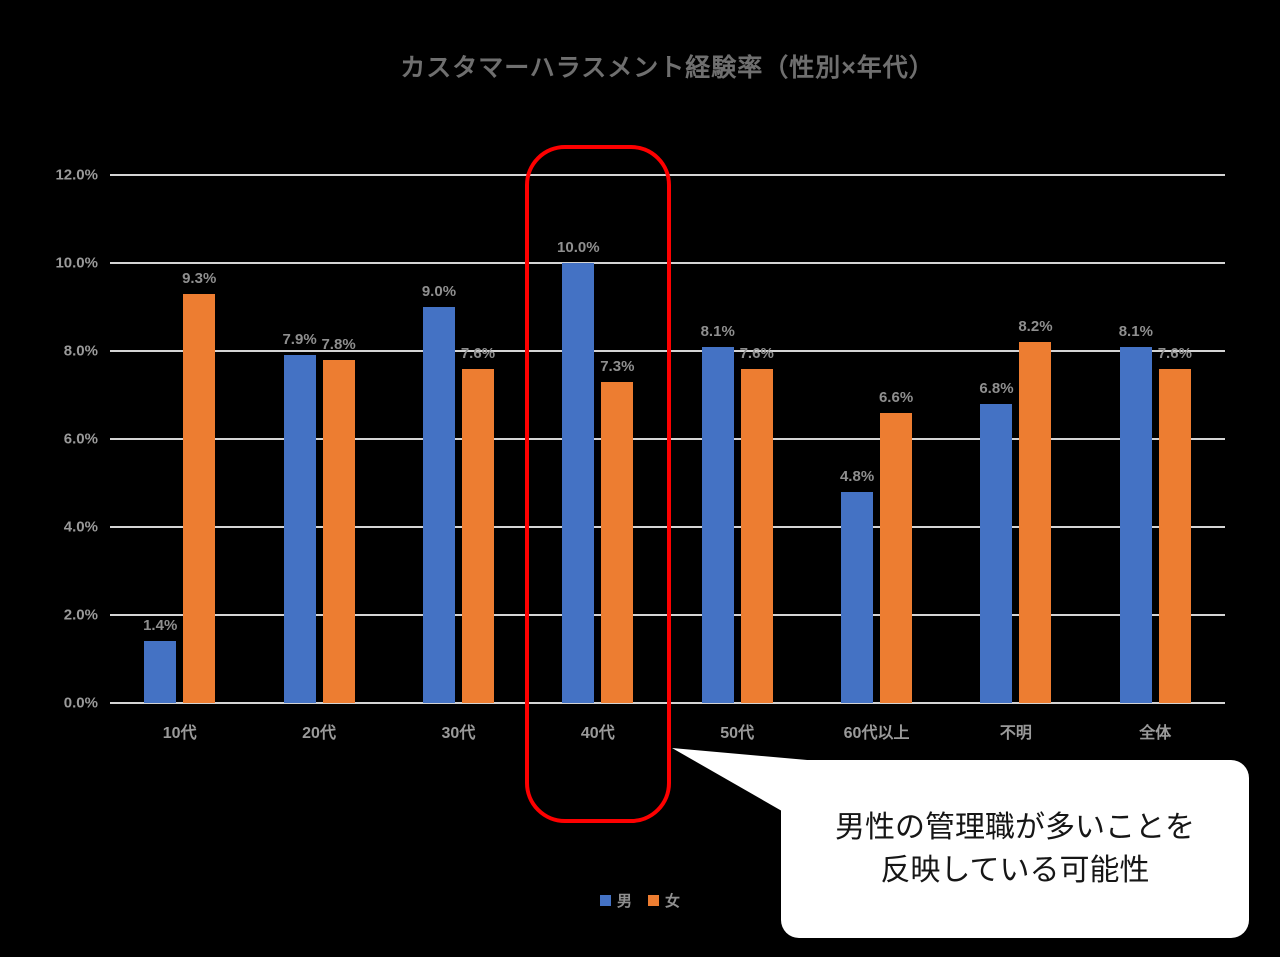 The image size is (1280, 957). I want to click on y-axis-tick: 10.0%, so click(76, 263).